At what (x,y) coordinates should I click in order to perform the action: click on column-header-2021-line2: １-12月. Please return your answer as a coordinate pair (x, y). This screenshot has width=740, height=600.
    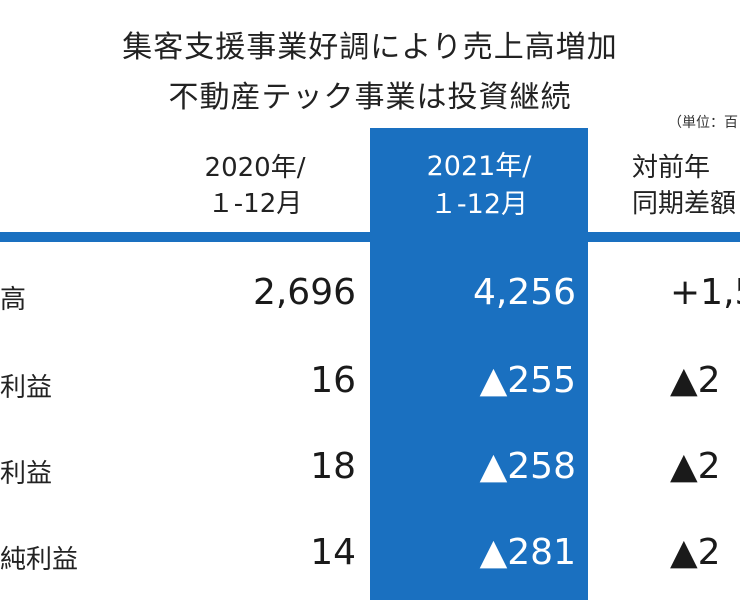
    Looking at the image, I should click on (479, 204).